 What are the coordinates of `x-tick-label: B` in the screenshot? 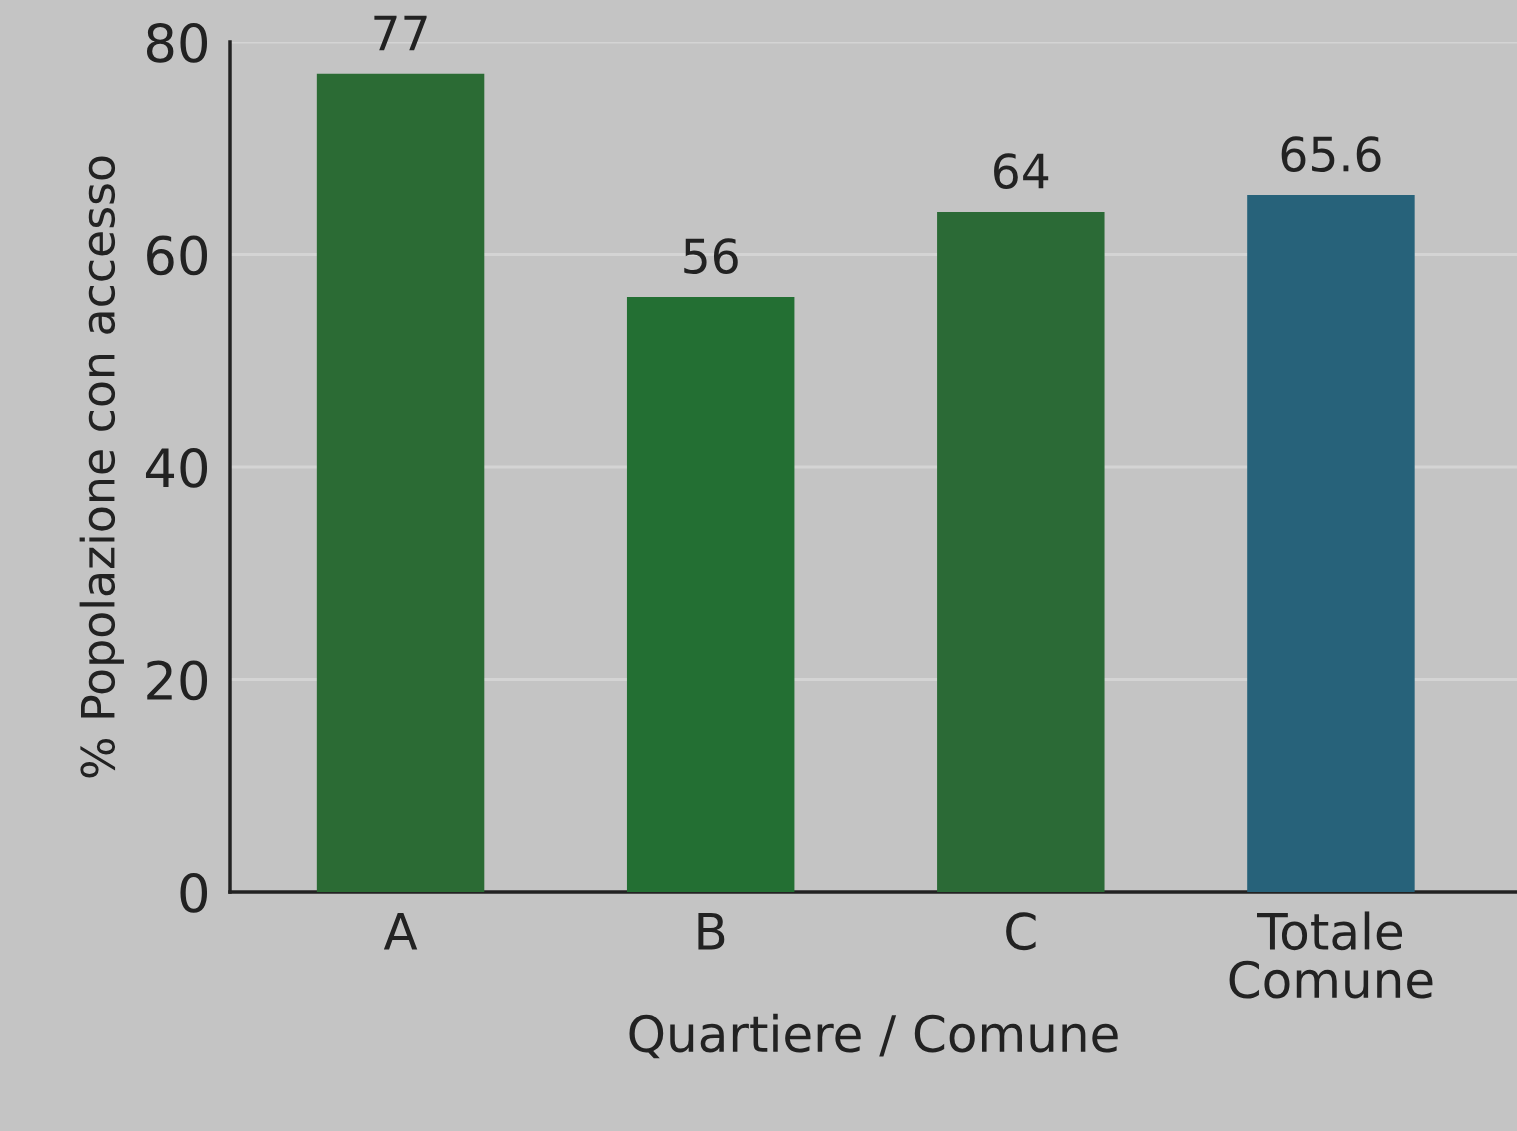 It's located at (711, 931).